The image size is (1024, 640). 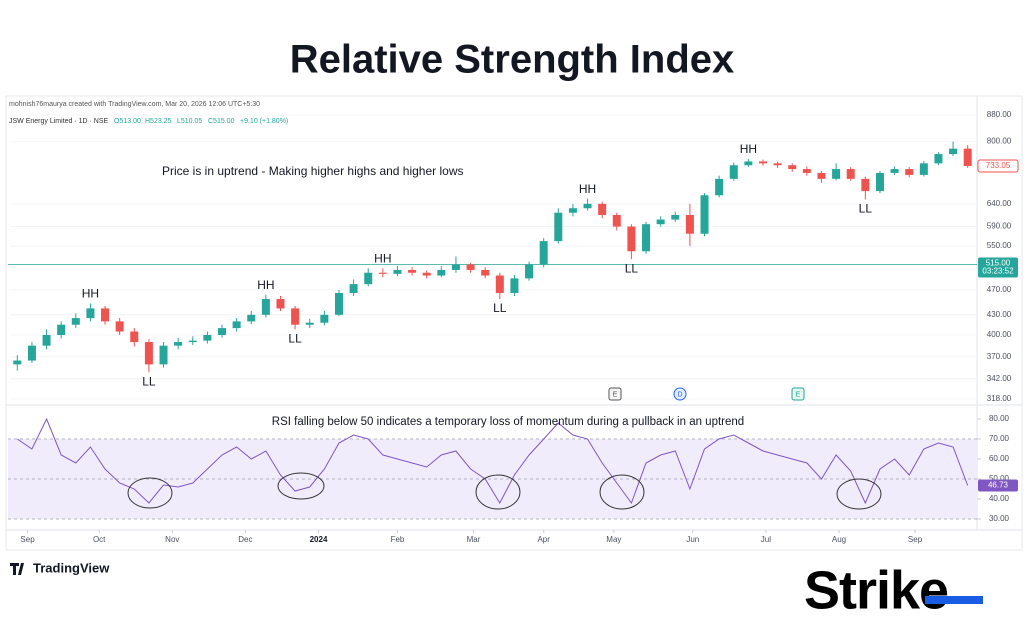 What do you see at coordinates (158, 121) in the screenshot?
I see `quote-high: H523.25` at bounding box center [158, 121].